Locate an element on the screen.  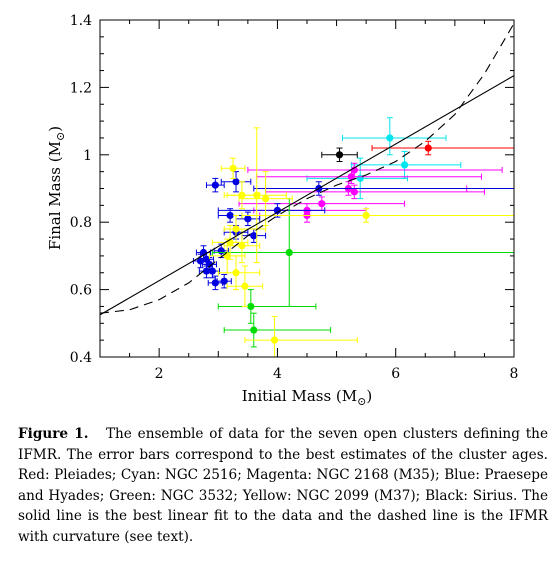
y-tick-label: 1.2 is located at coordinates (81, 88).